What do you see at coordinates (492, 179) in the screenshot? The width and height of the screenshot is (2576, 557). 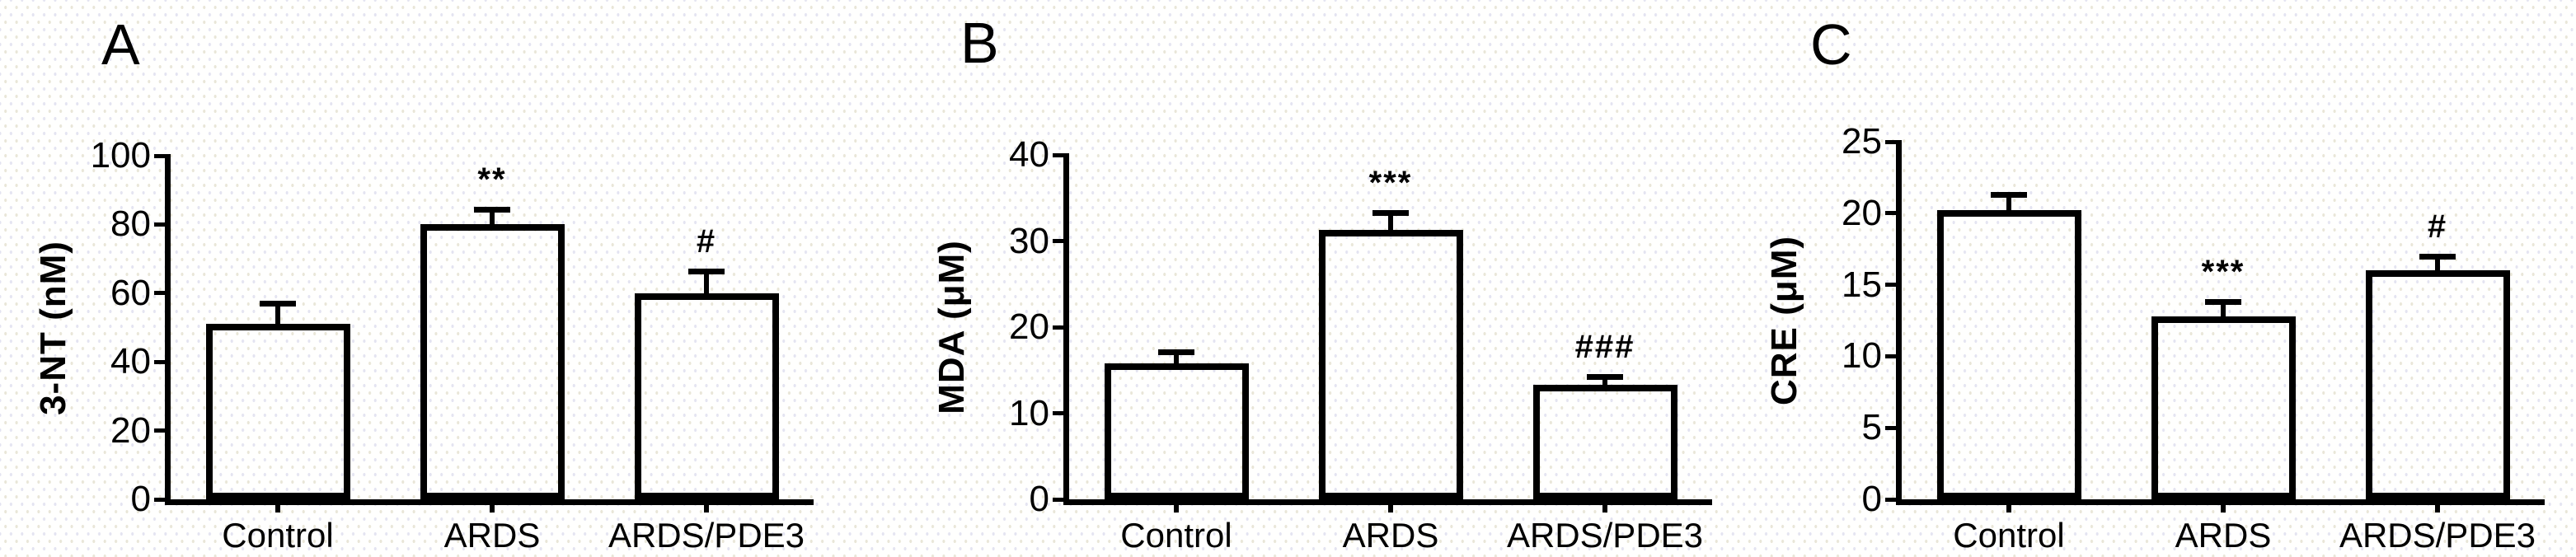 I see `significance-label: **` at bounding box center [492, 179].